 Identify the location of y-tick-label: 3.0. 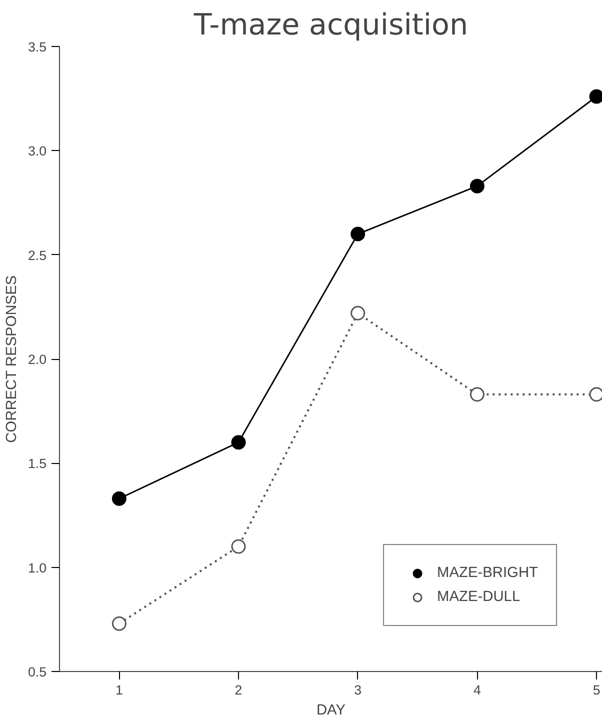
(37, 151).